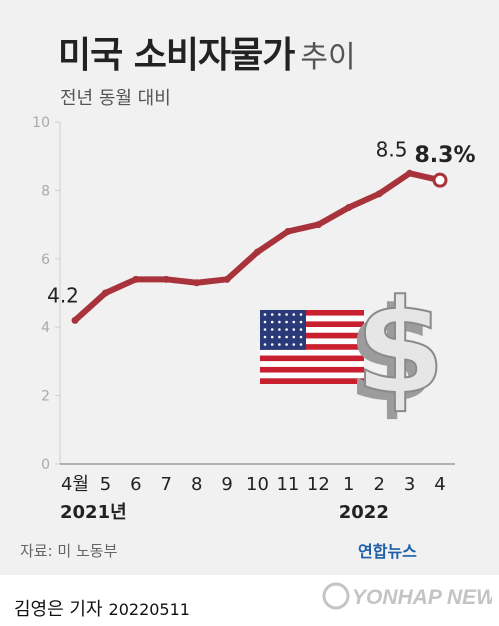 The image size is (499, 626). Describe the element at coordinates (45, 328) in the screenshot. I see `y-tick-label: 4` at that location.